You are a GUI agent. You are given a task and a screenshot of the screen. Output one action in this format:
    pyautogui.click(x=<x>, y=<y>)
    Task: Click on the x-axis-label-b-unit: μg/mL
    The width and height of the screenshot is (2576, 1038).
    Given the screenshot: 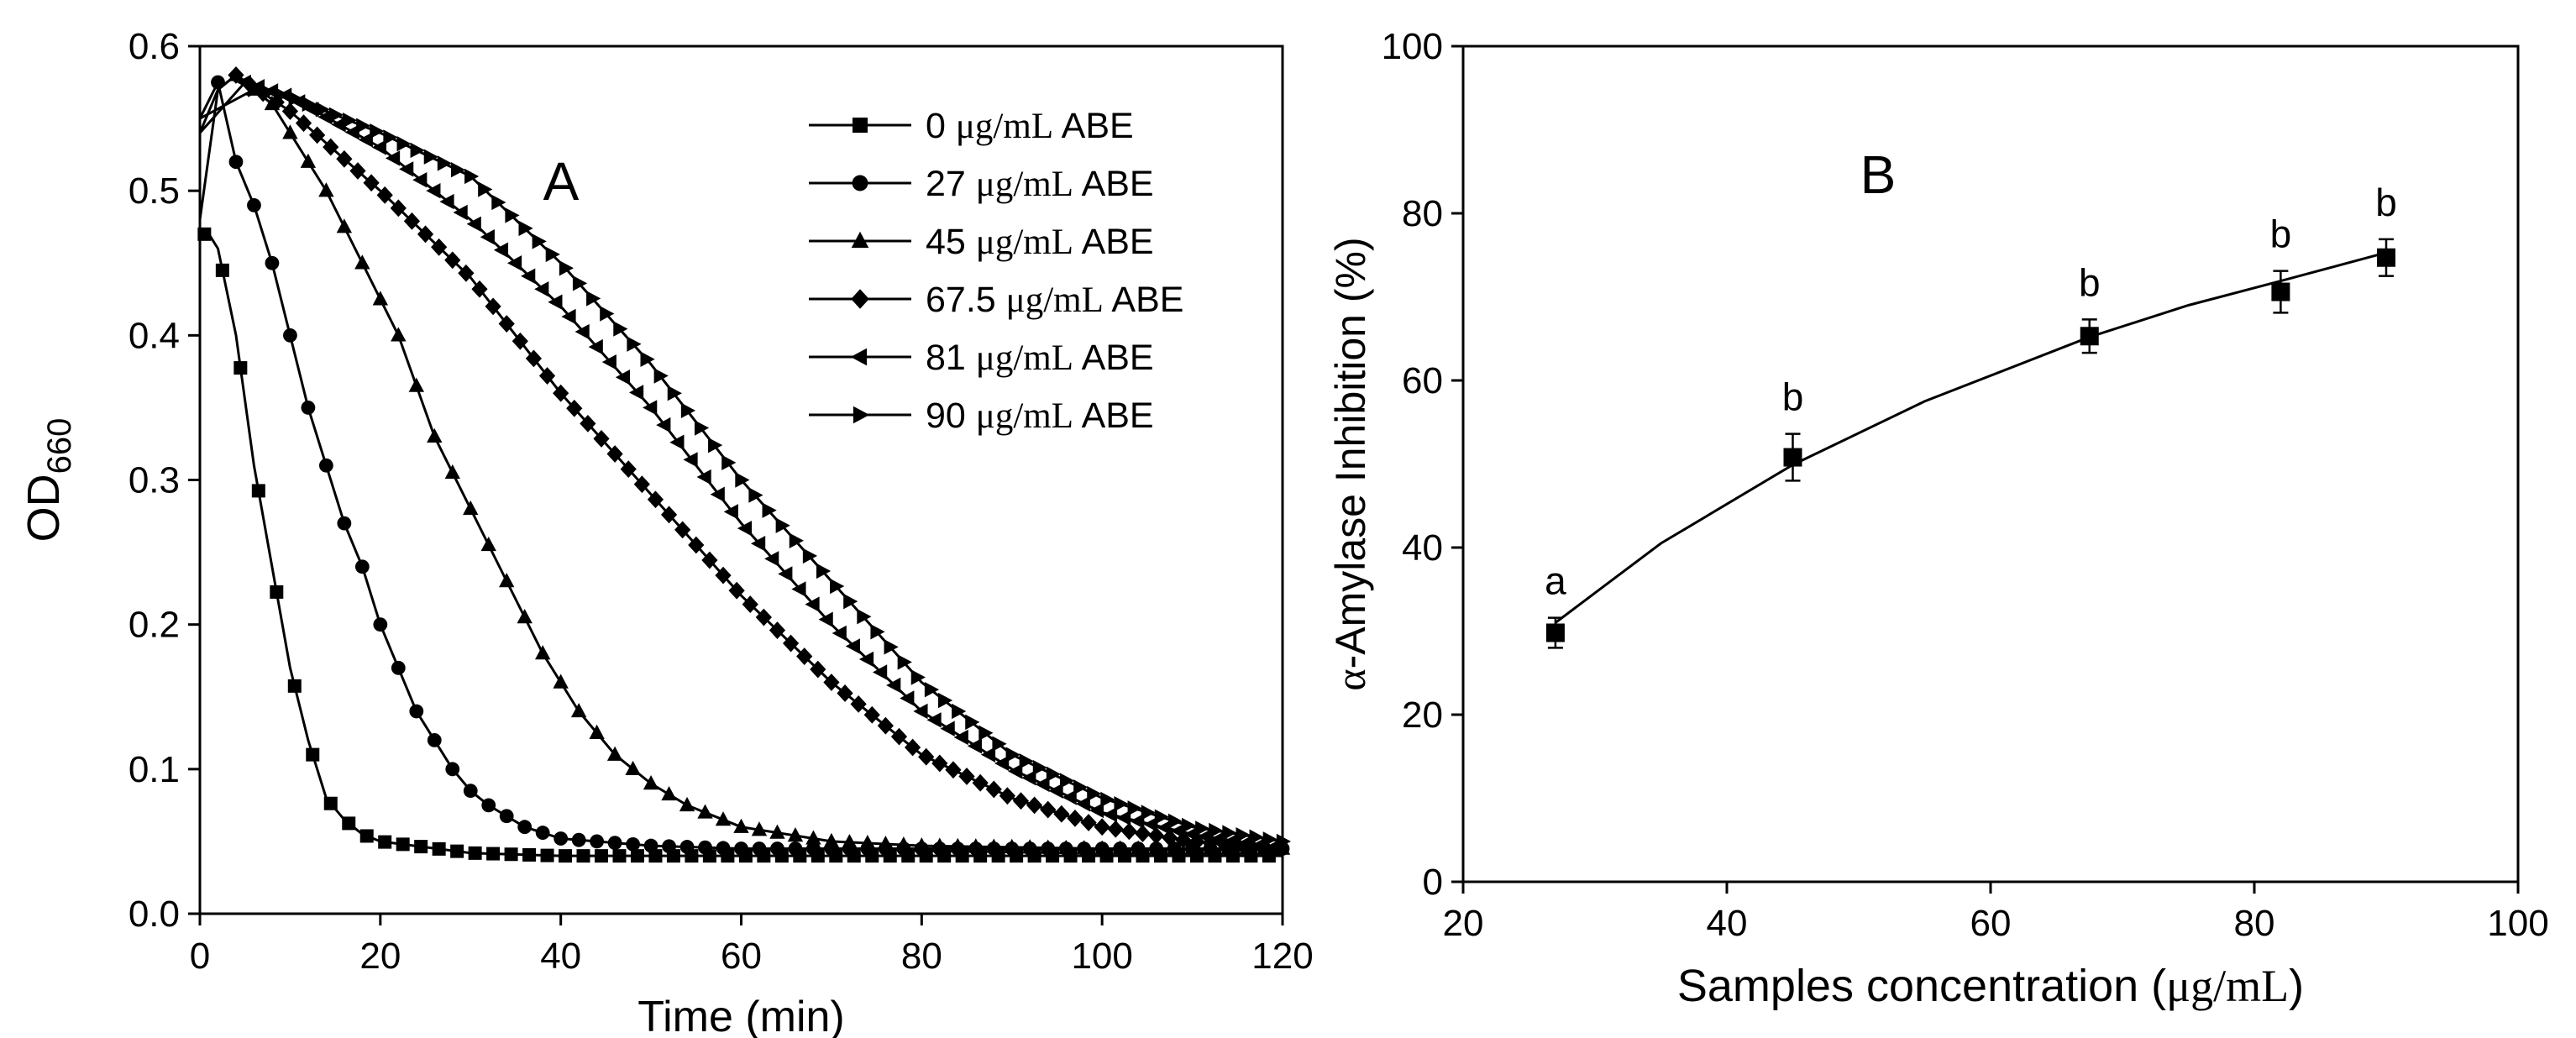 What is the action you would take?
    pyautogui.click(x=2227, y=986)
    